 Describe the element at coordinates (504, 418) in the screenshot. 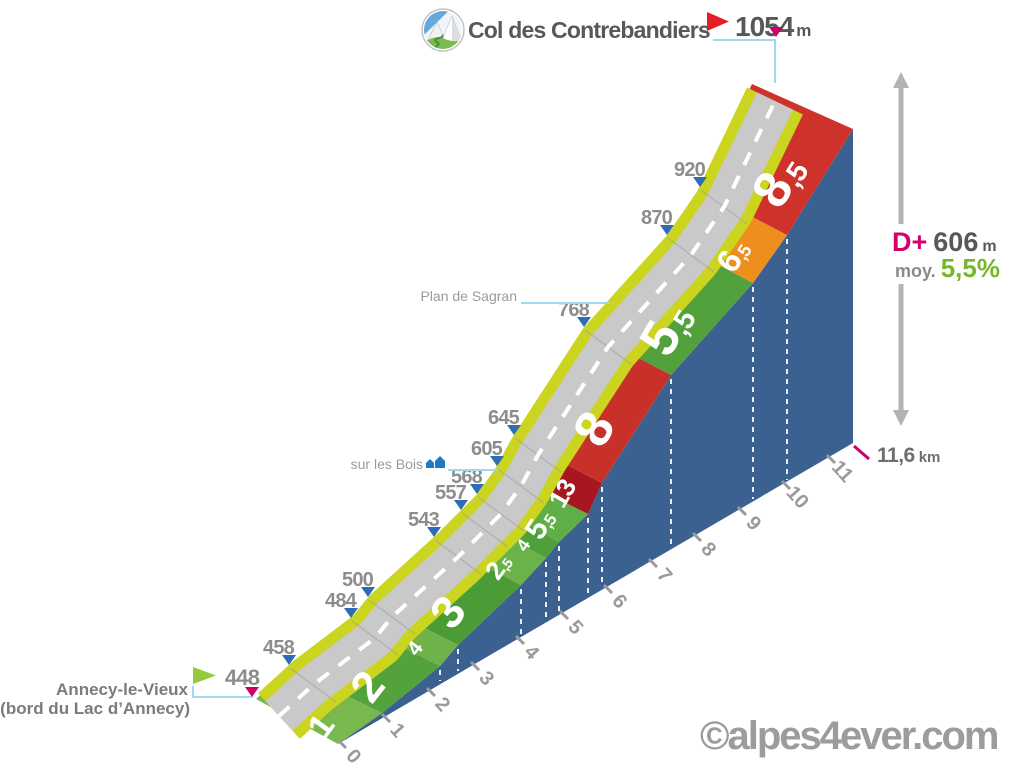

I see `elevation-value: 645` at that location.